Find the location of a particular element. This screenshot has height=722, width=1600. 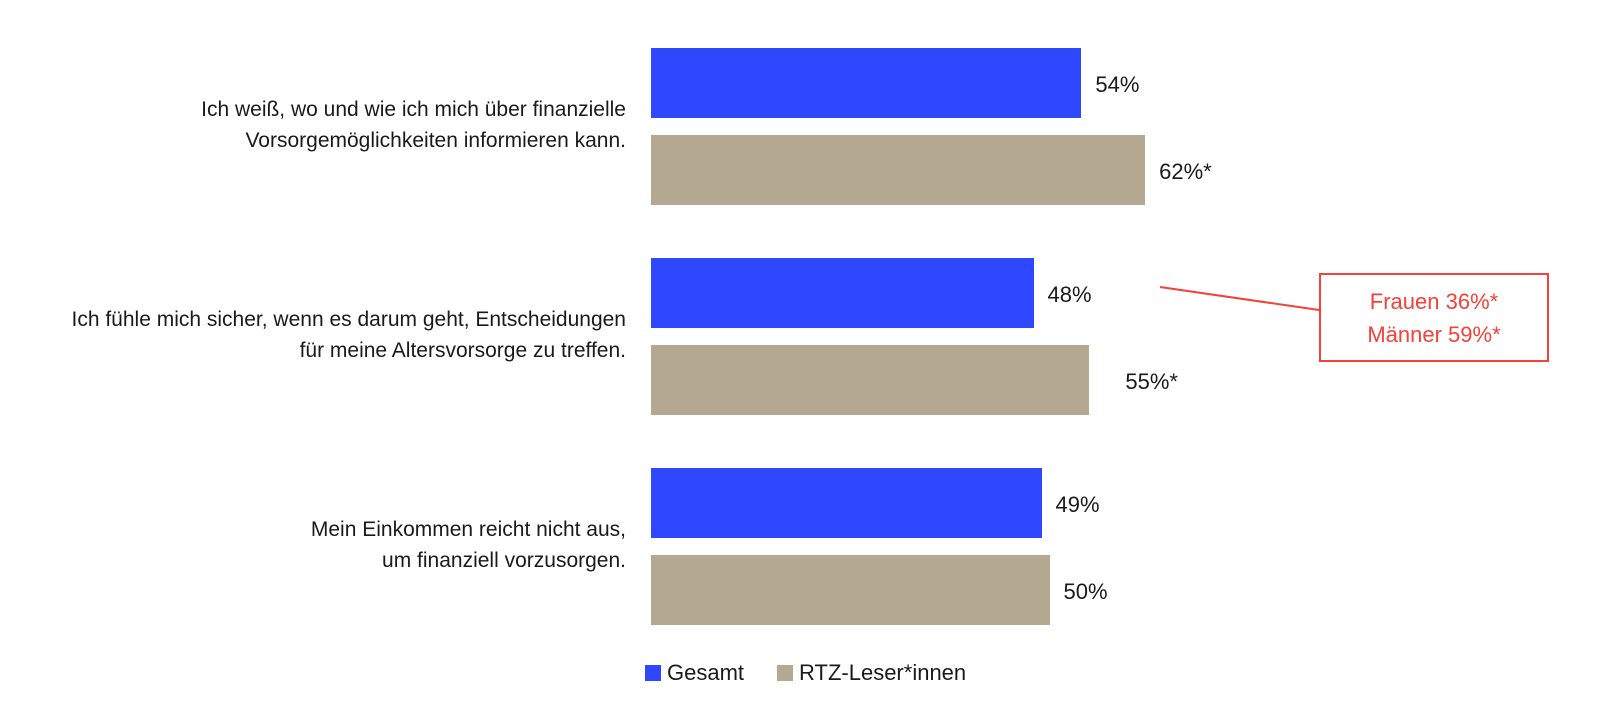

value-label-rtz-0: 62%* is located at coordinates (1185, 171).